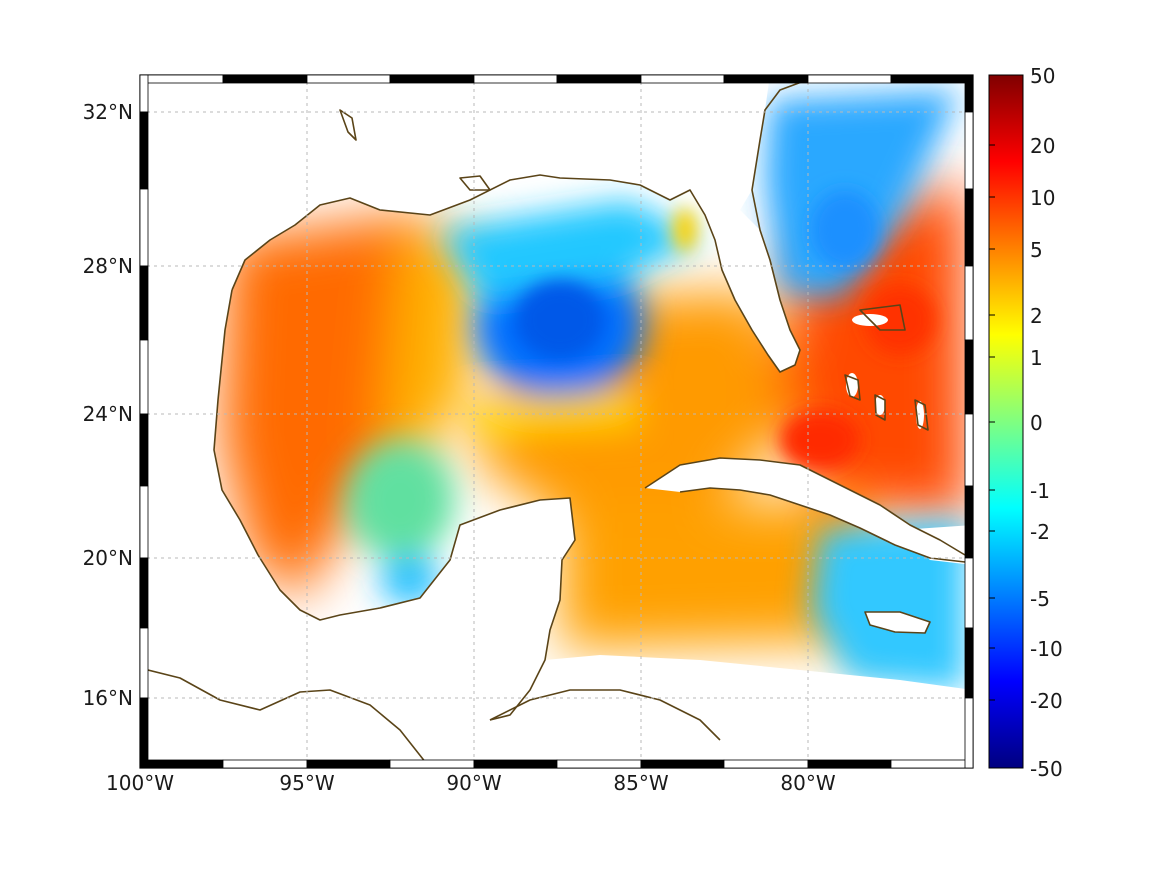 The width and height of the screenshot is (1167, 875). What do you see at coordinates (1040, 599) in the screenshot?
I see `colorbar-label: -5` at bounding box center [1040, 599].